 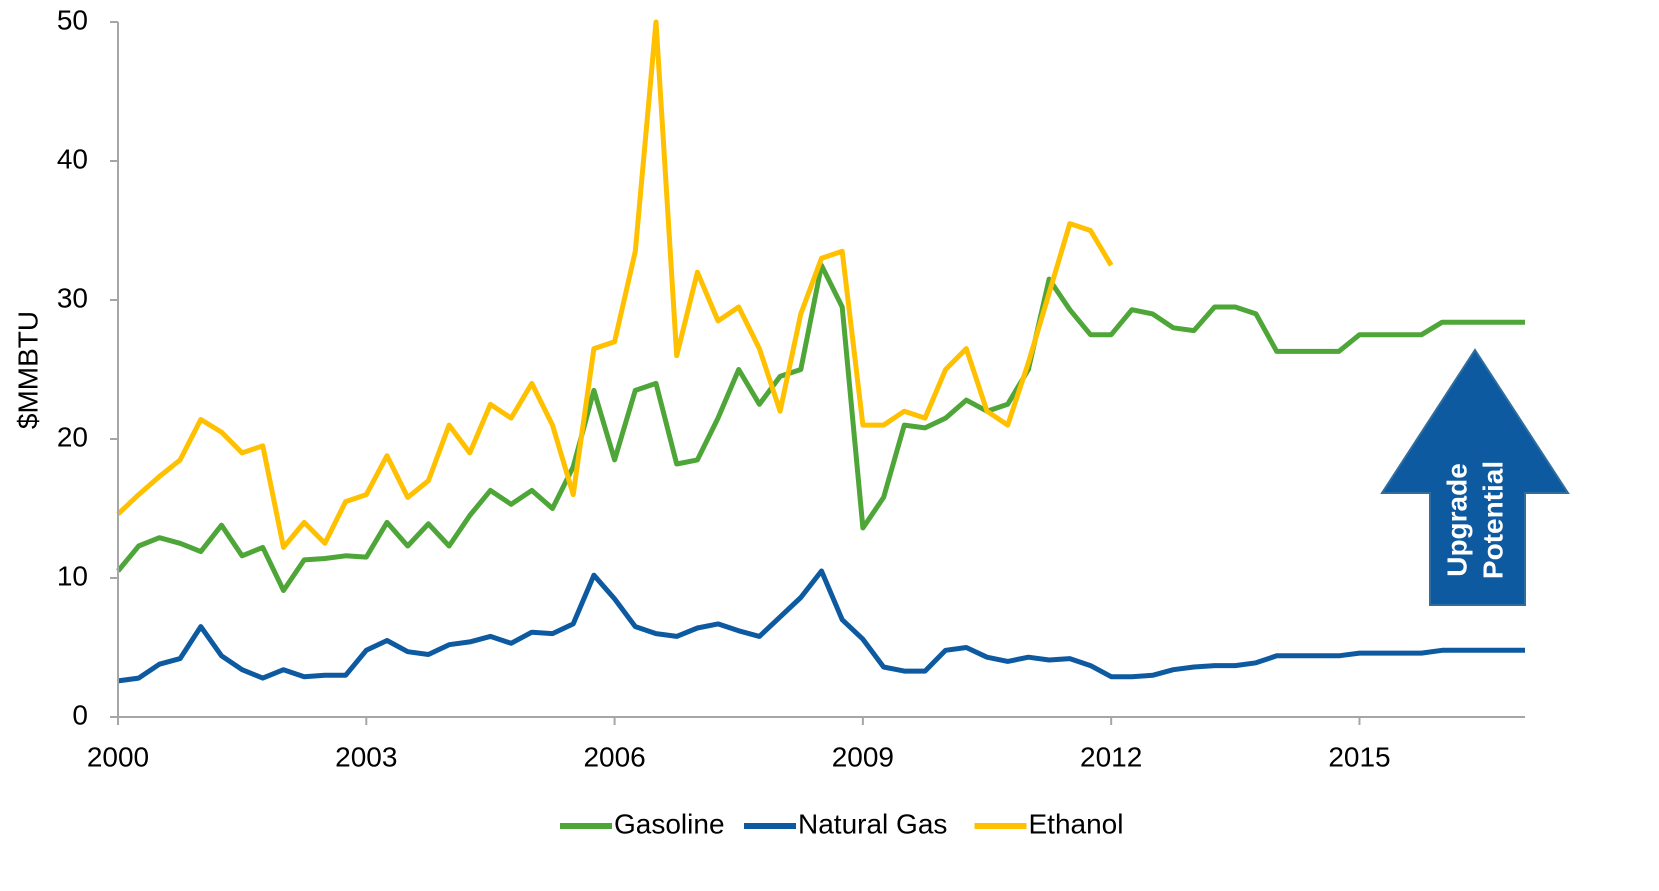 What do you see at coordinates (1359, 756) in the screenshot?
I see `x-tick-label: 2015` at bounding box center [1359, 756].